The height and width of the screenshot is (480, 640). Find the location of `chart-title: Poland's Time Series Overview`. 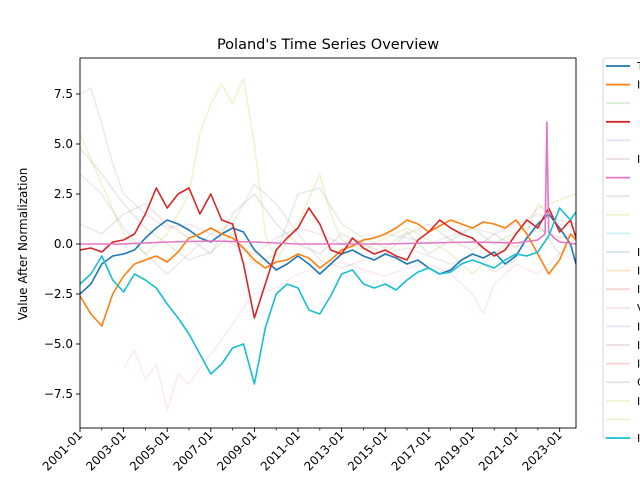

chart-title: Poland's Time Series Overview is located at coordinates (328, 45).